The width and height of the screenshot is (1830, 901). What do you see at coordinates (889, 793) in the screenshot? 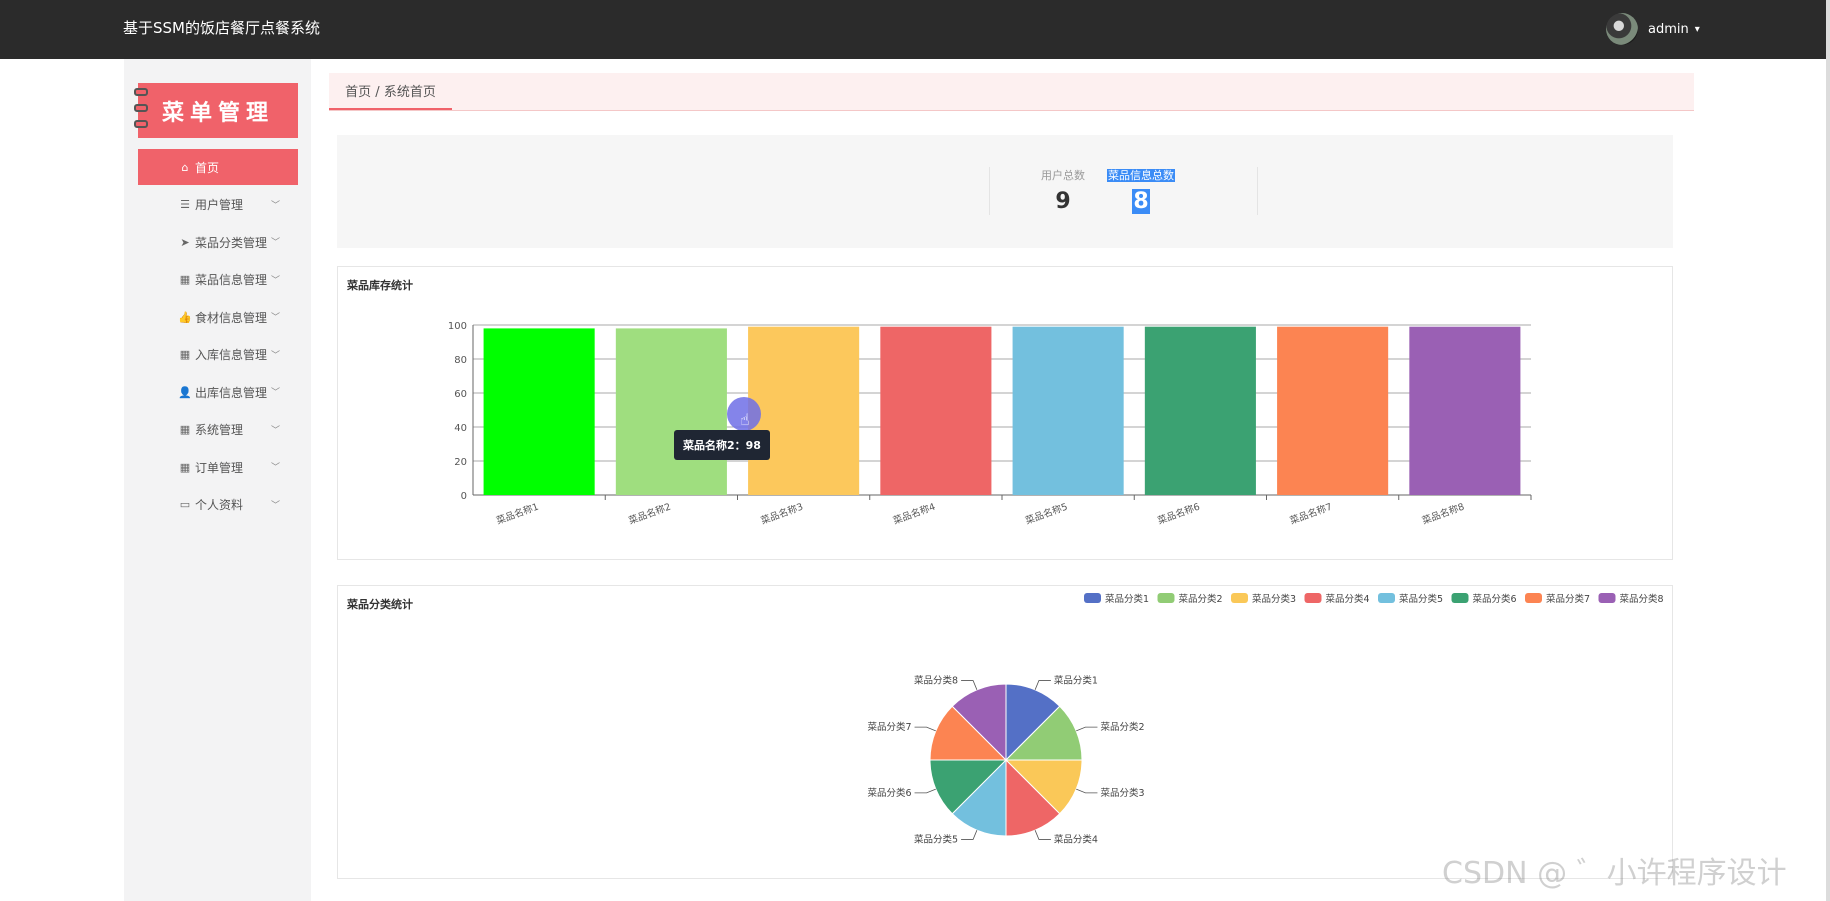
I see `pie-label: 菜品分类6` at bounding box center [889, 793].